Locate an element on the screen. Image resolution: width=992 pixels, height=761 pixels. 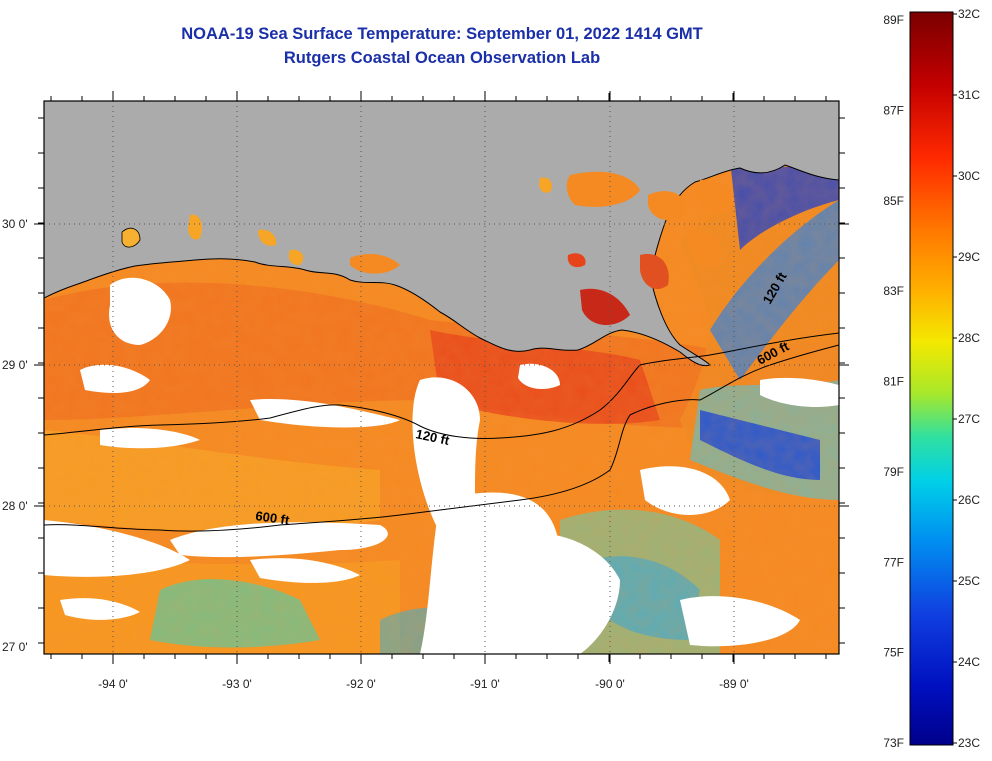
colorbar-f-label: 79F is located at coordinates (893, 472).